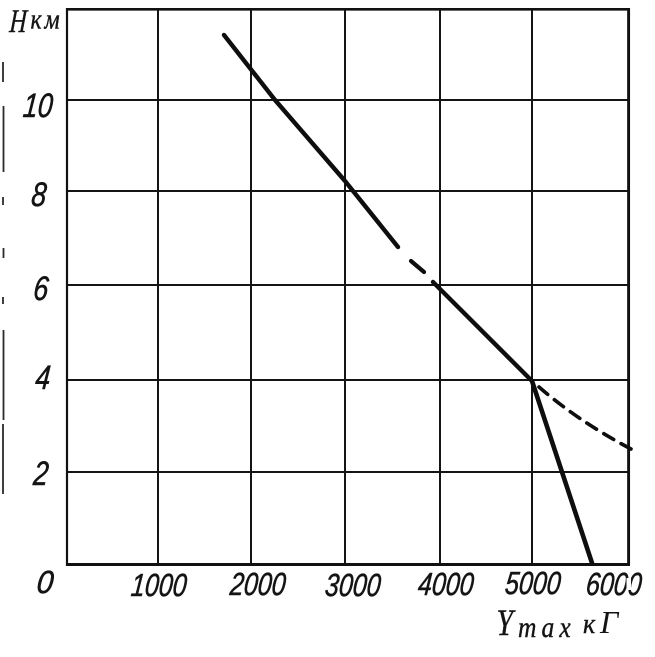 The height and width of the screenshot is (657, 655). I want to click on svg-text: 1000, so click(159, 586).